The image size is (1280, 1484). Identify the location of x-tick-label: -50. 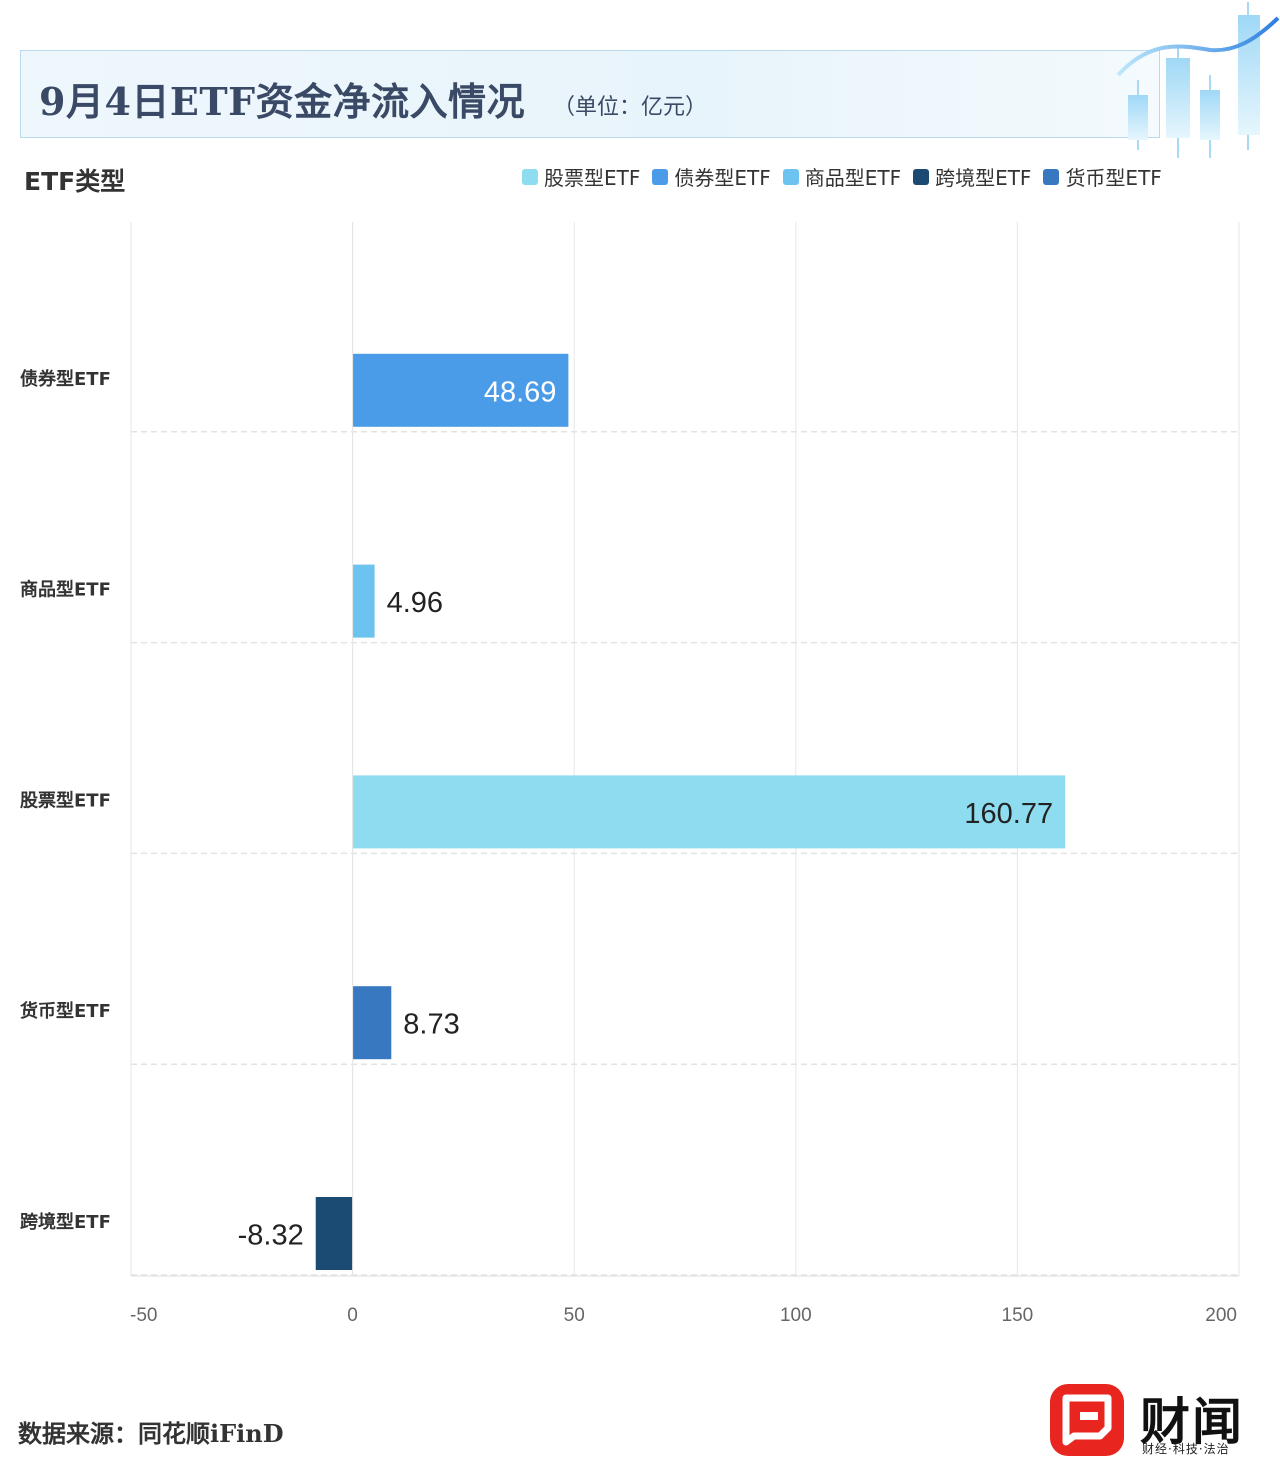
(143, 1315).